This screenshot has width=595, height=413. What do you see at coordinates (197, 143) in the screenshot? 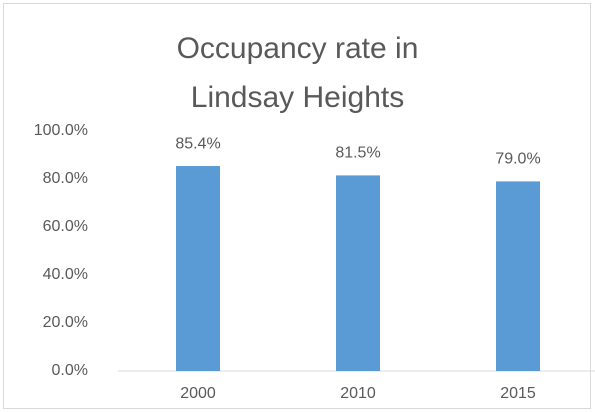
I see `data-label: 85.4%` at bounding box center [197, 143].